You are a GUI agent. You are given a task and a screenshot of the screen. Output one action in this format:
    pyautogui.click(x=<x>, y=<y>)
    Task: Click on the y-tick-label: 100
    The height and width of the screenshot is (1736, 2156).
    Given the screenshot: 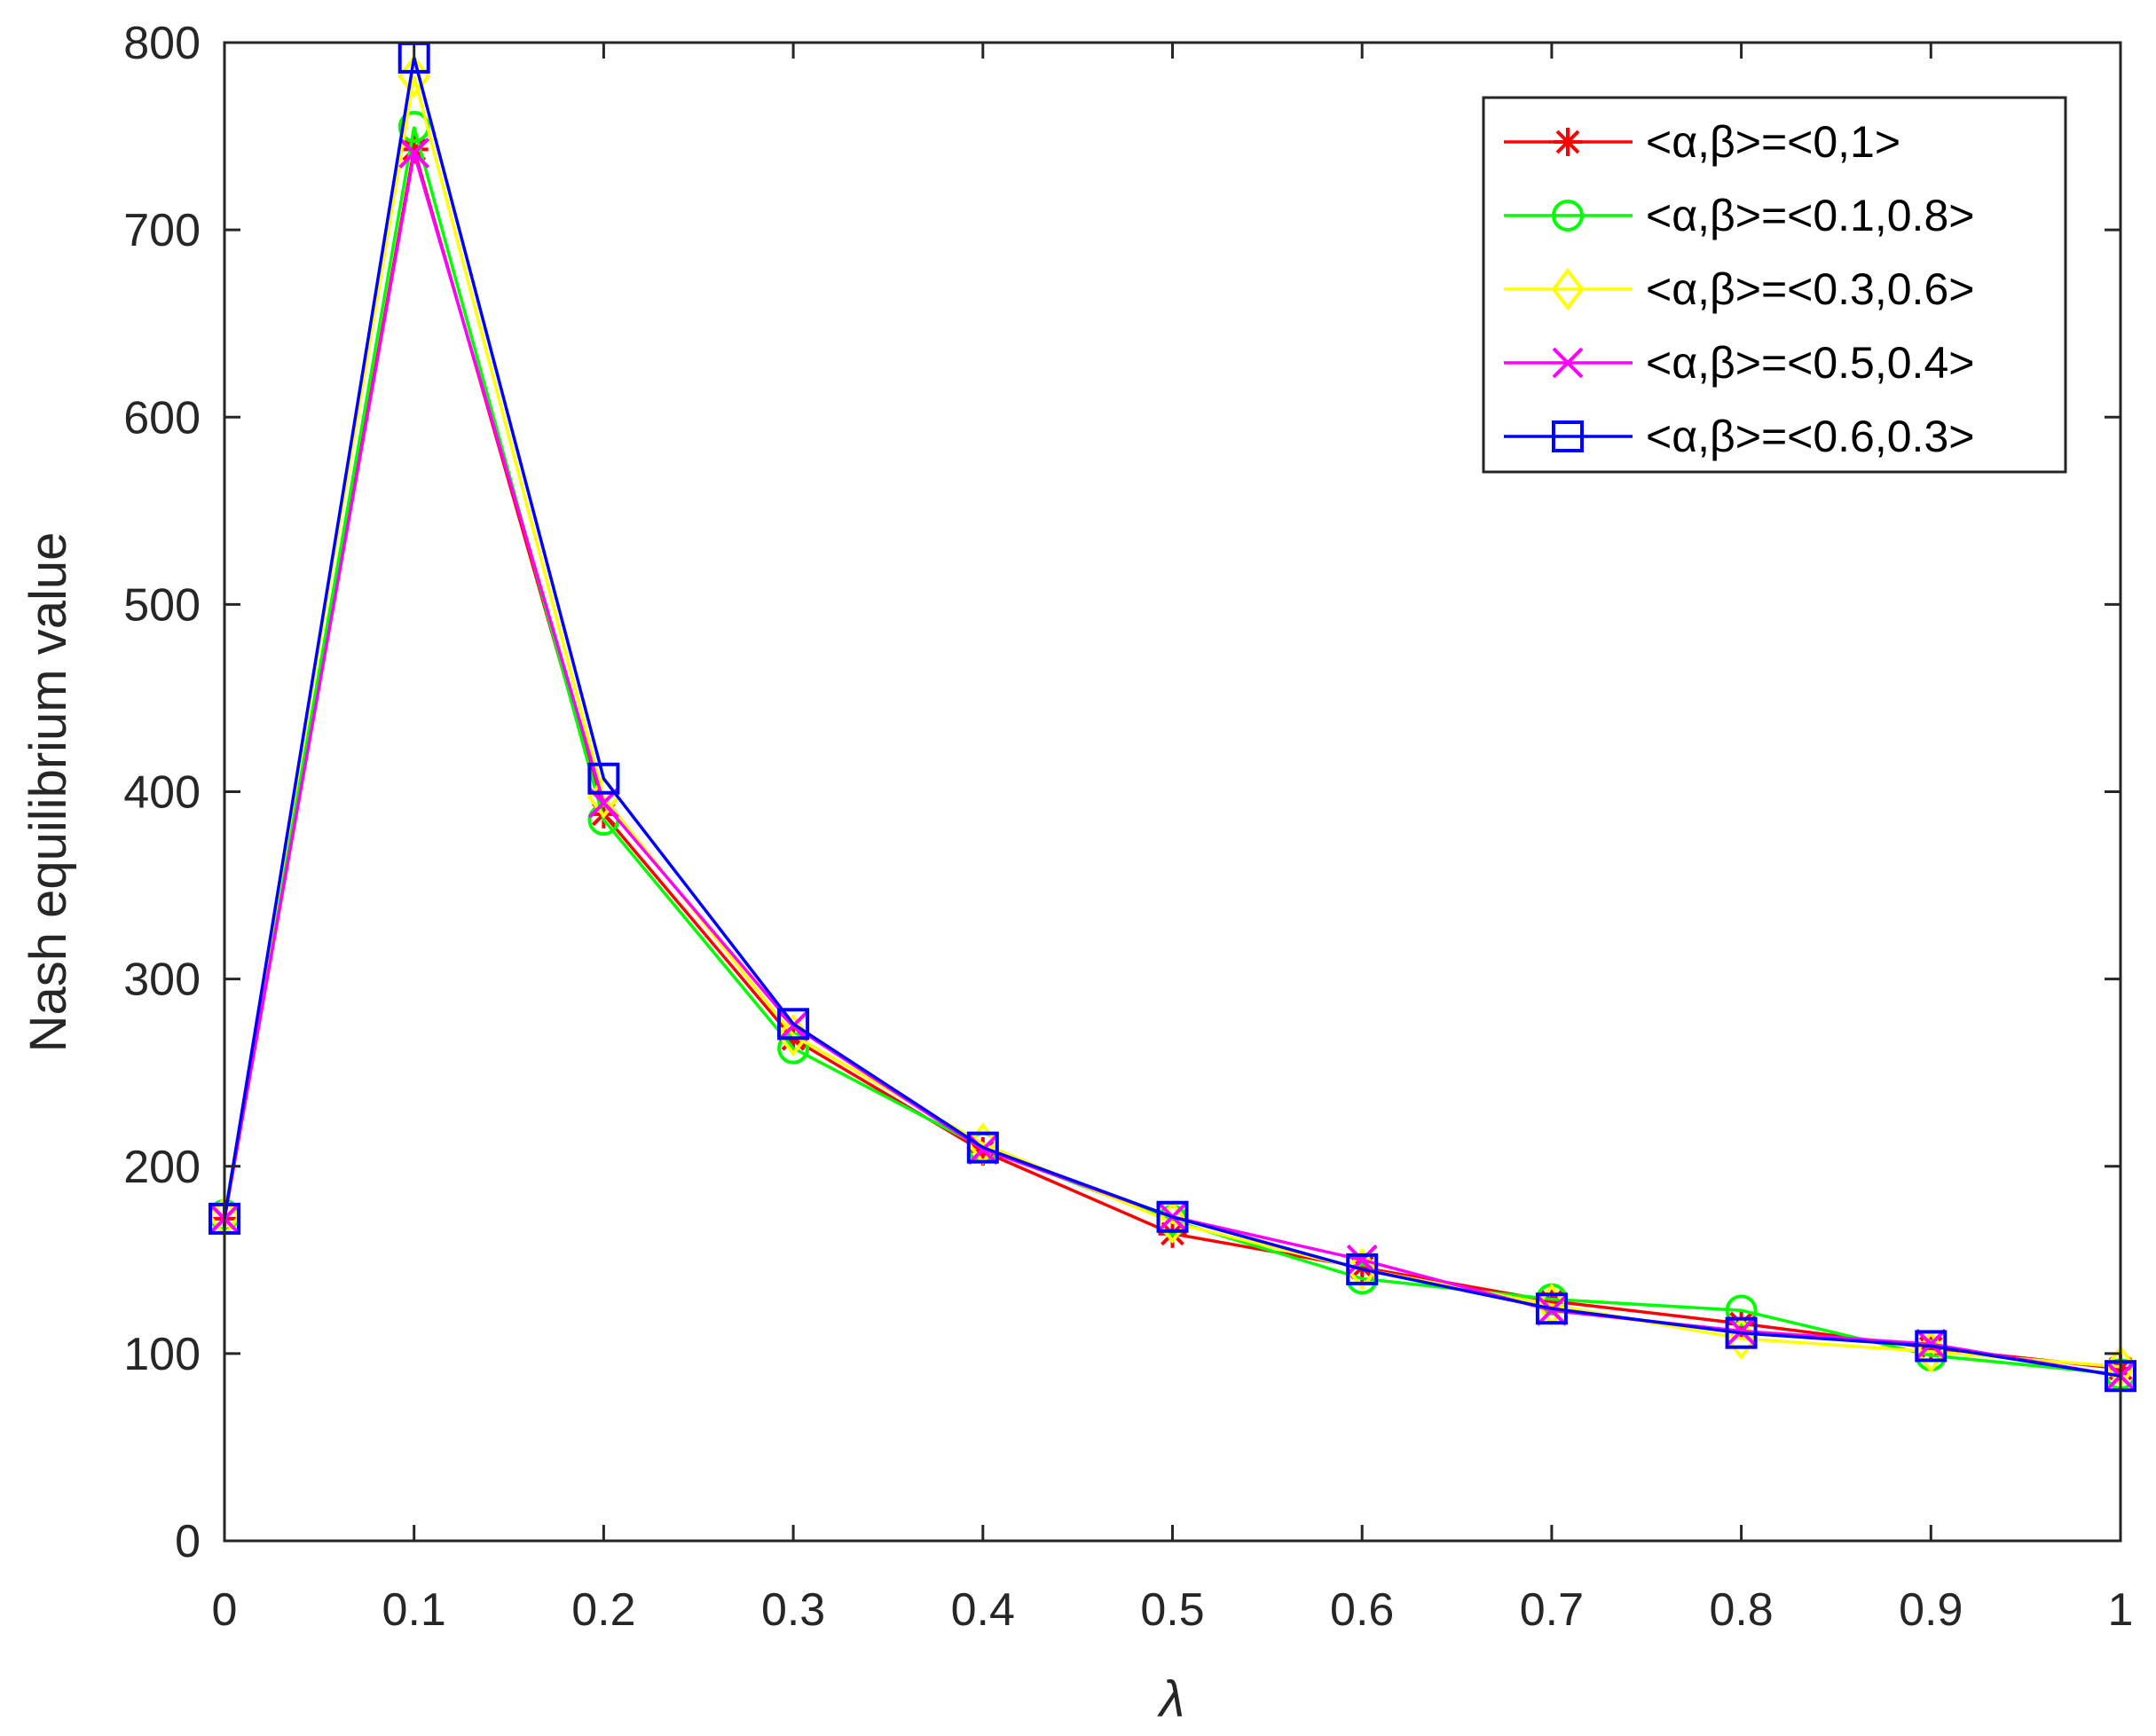 What is the action you would take?
    pyautogui.click(x=162, y=1354)
    